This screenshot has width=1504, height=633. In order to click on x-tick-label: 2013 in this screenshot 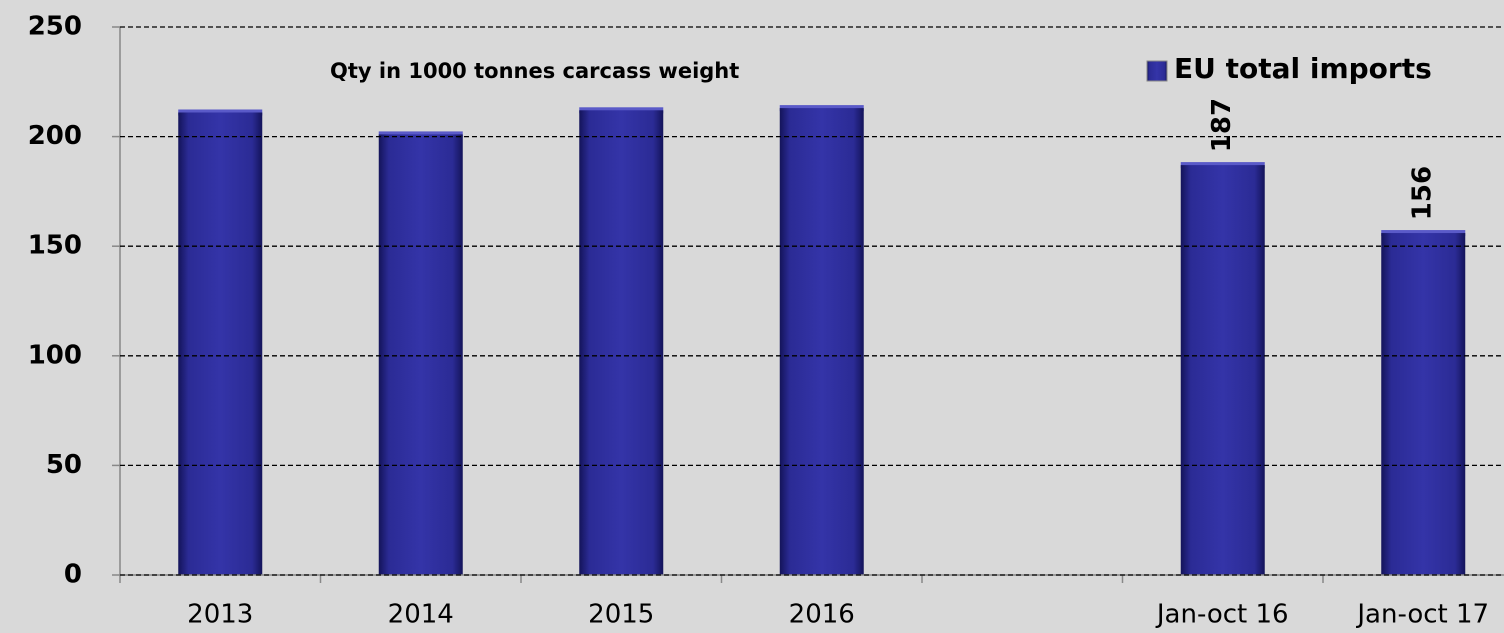, I will do `click(220, 615)`.